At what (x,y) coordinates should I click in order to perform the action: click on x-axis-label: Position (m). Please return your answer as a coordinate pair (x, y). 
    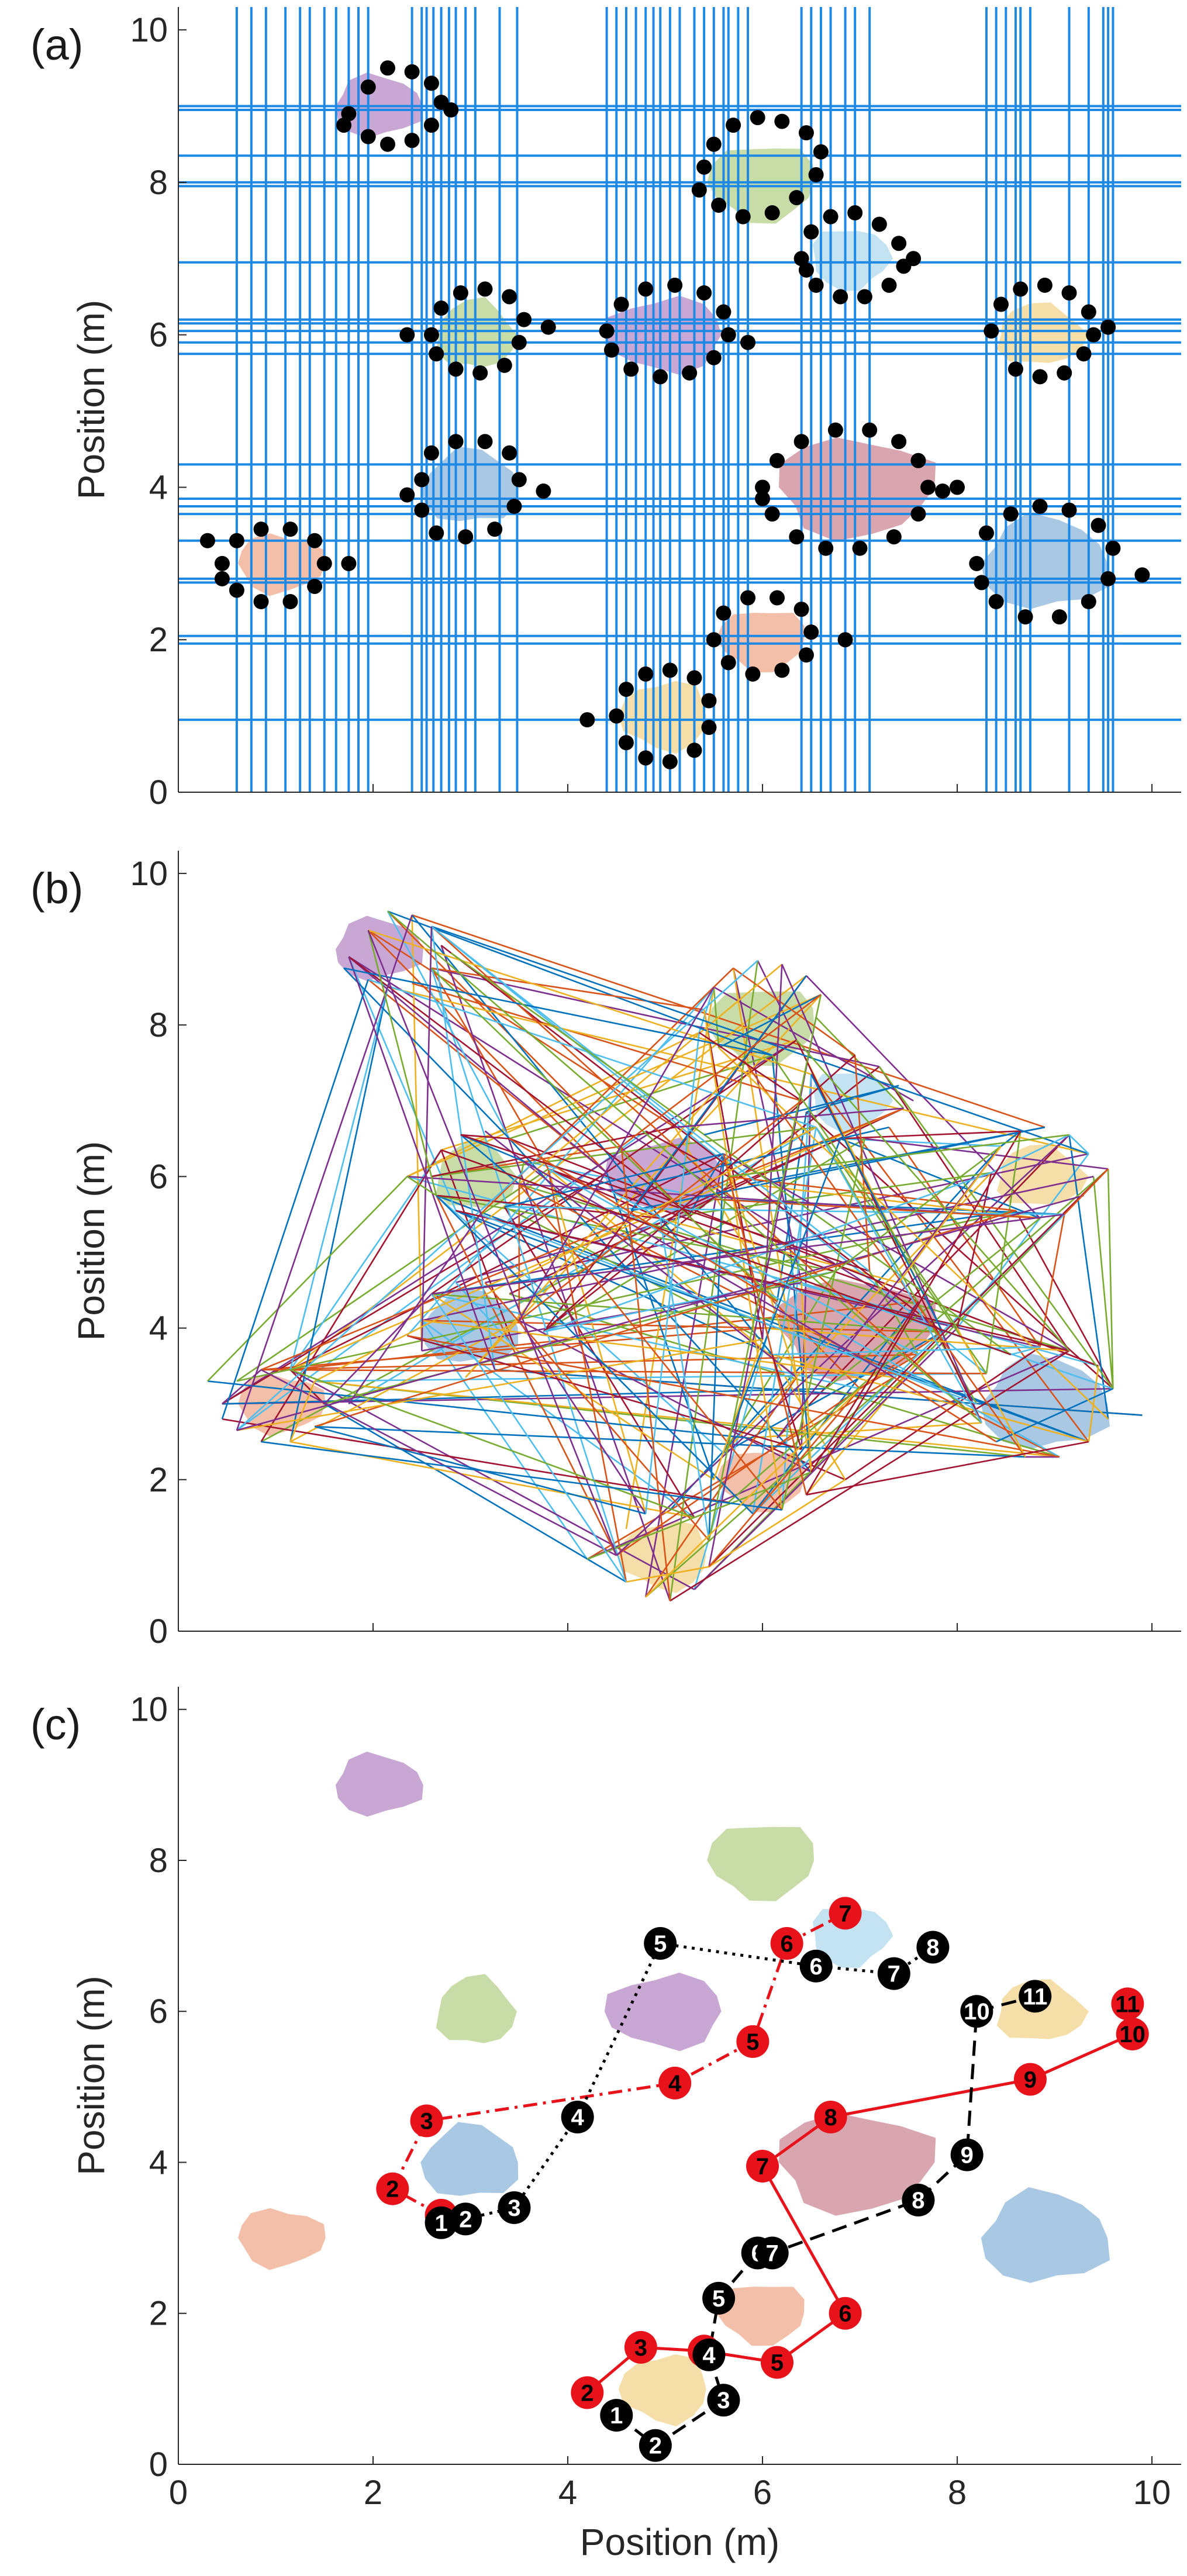
    Looking at the image, I should click on (679, 2542).